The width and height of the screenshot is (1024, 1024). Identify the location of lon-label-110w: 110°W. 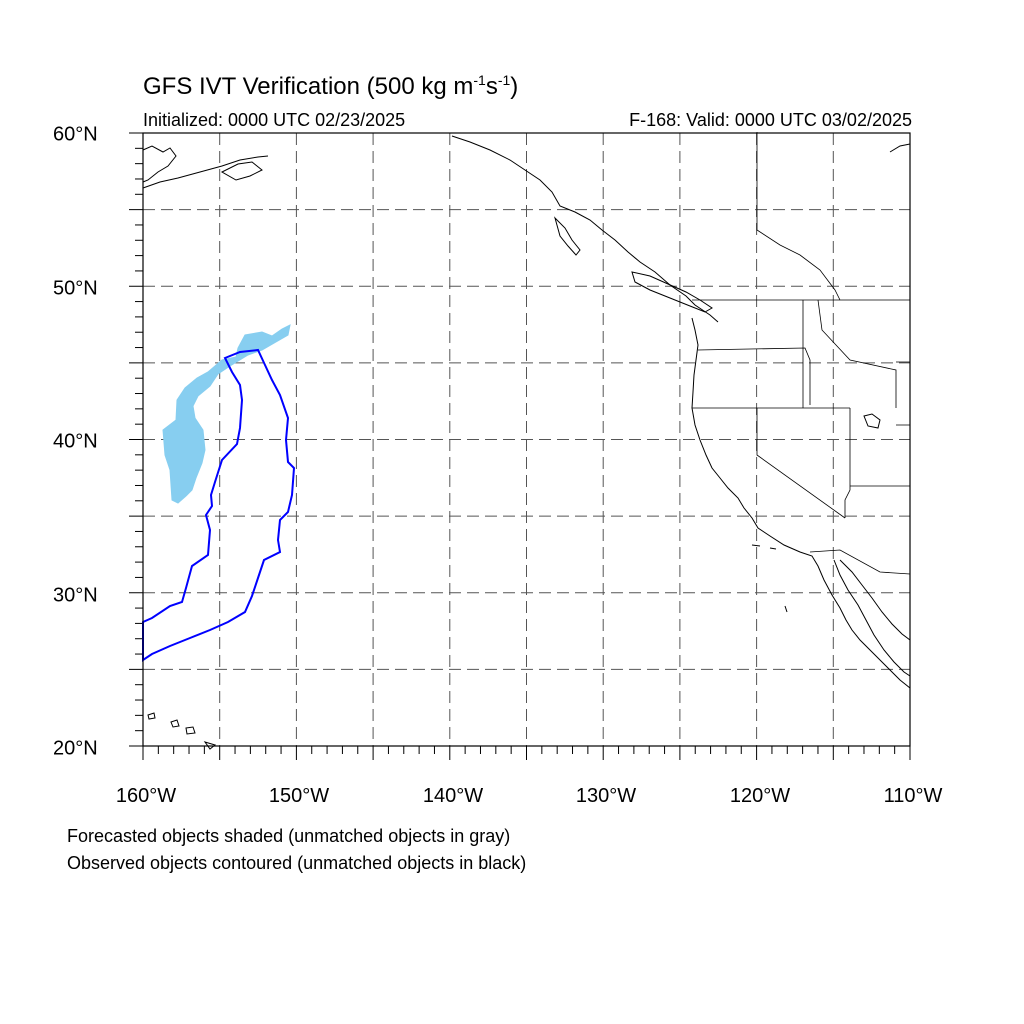
(913, 796).